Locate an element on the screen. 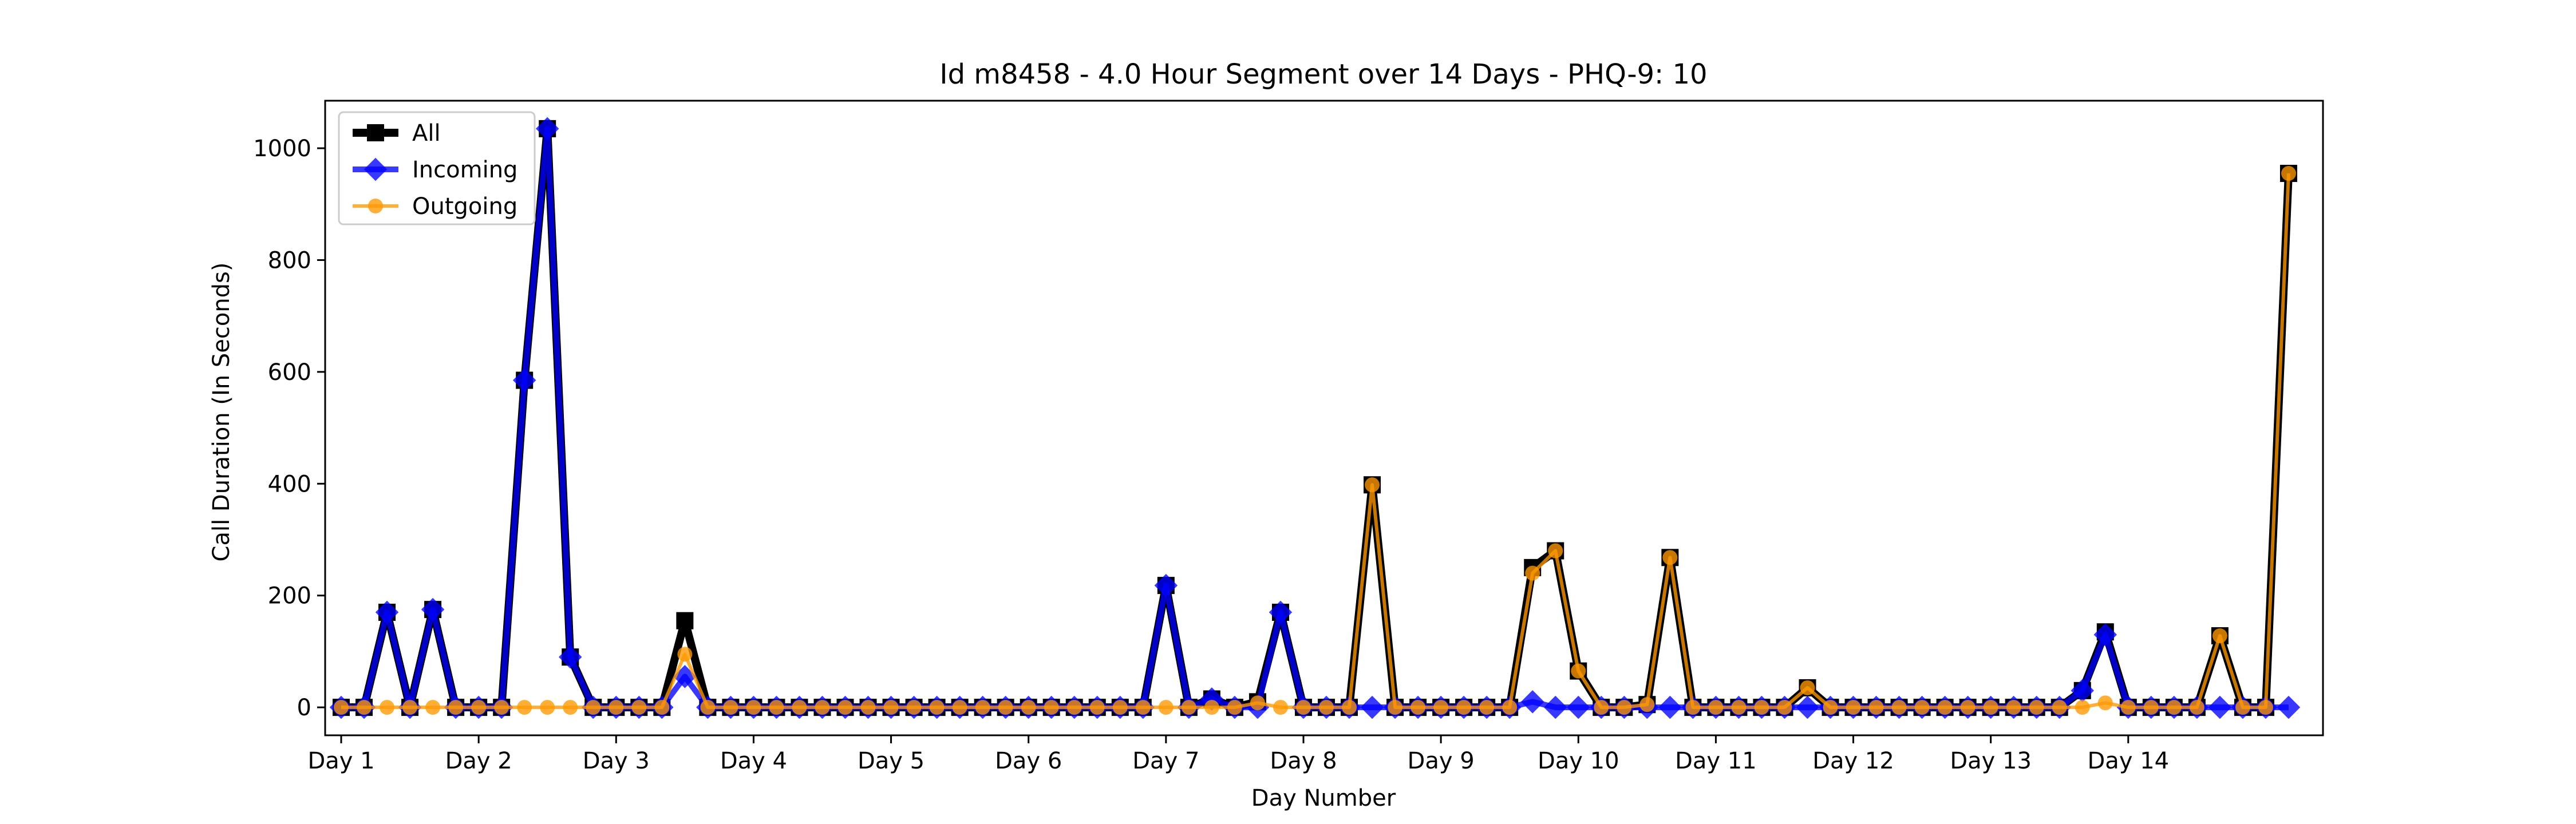 The height and width of the screenshot is (824, 2576). y-tick-label: 1000 is located at coordinates (282, 149).